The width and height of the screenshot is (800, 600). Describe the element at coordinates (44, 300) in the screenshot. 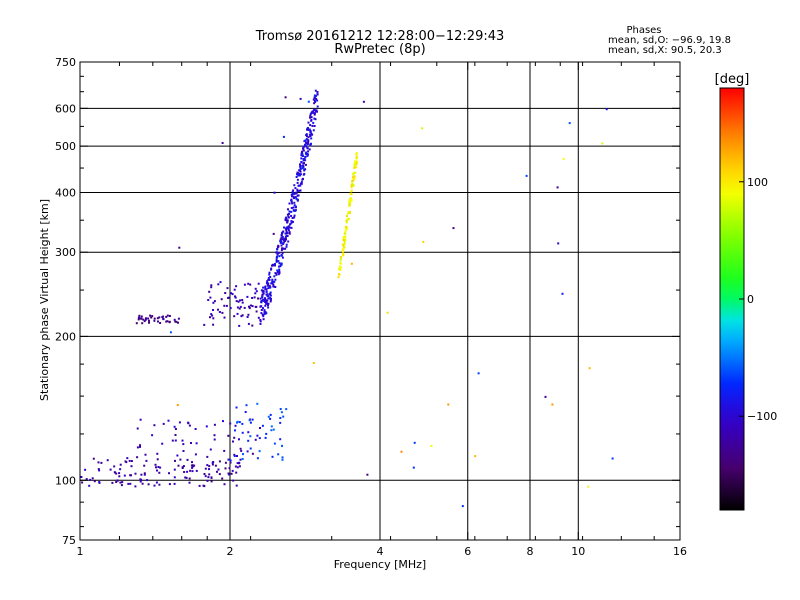

I see `y-axis-label: Stationary phase Virtual Height [km]` at that location.